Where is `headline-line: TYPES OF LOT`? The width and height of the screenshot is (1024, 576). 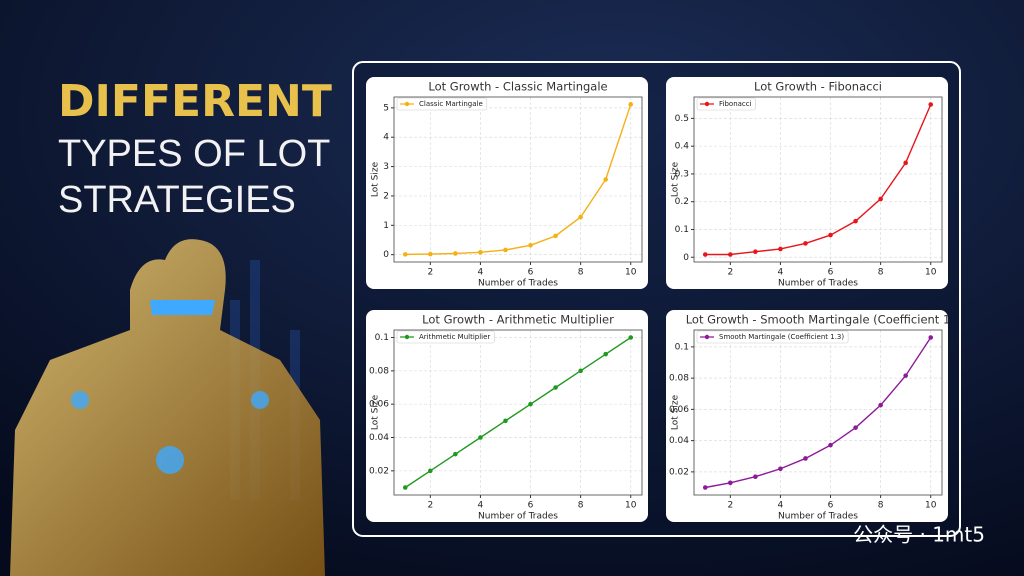
headline-line: TYPES OF LOT is located at coordinates (194, 154).